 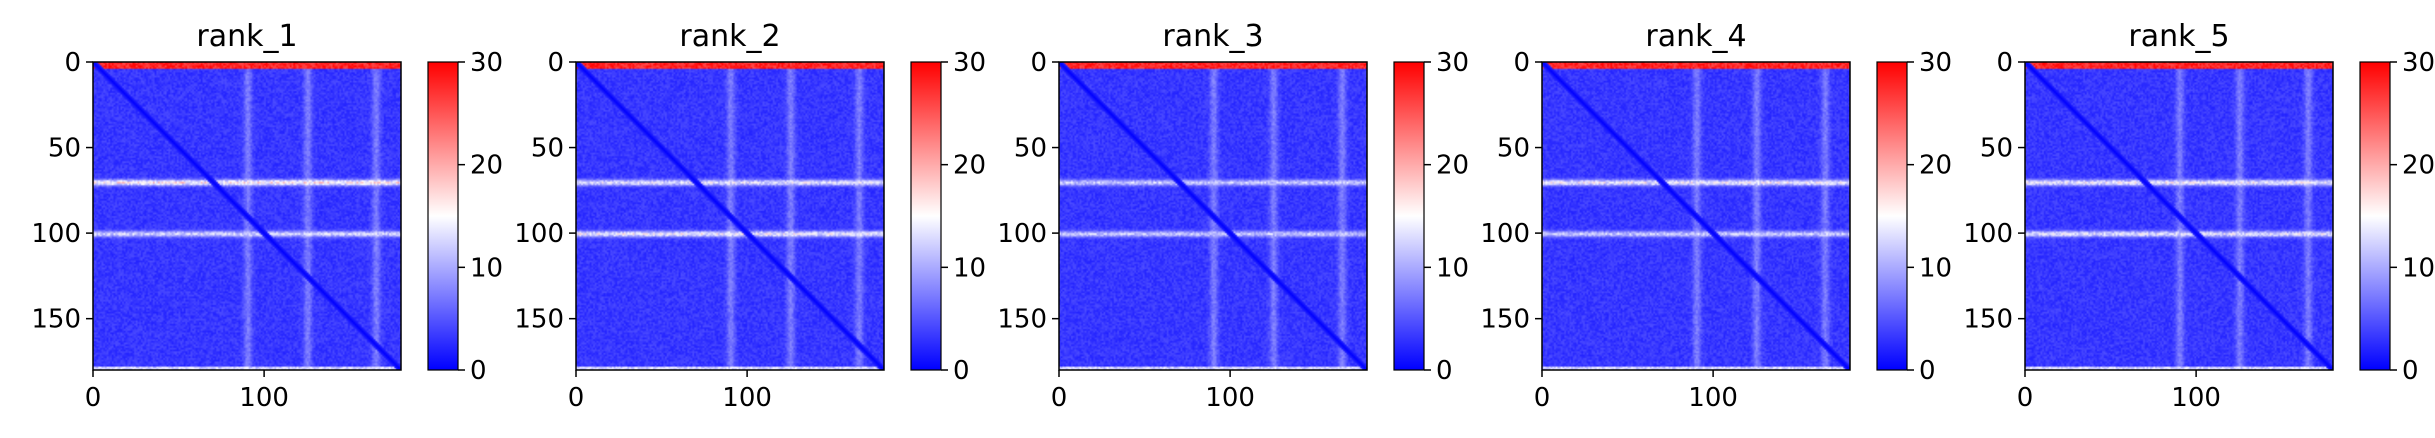 What do you see at coordinates (729, 36) in the screenshot?
I see `panel-title: rank_2` at bounding box center [729, 36].